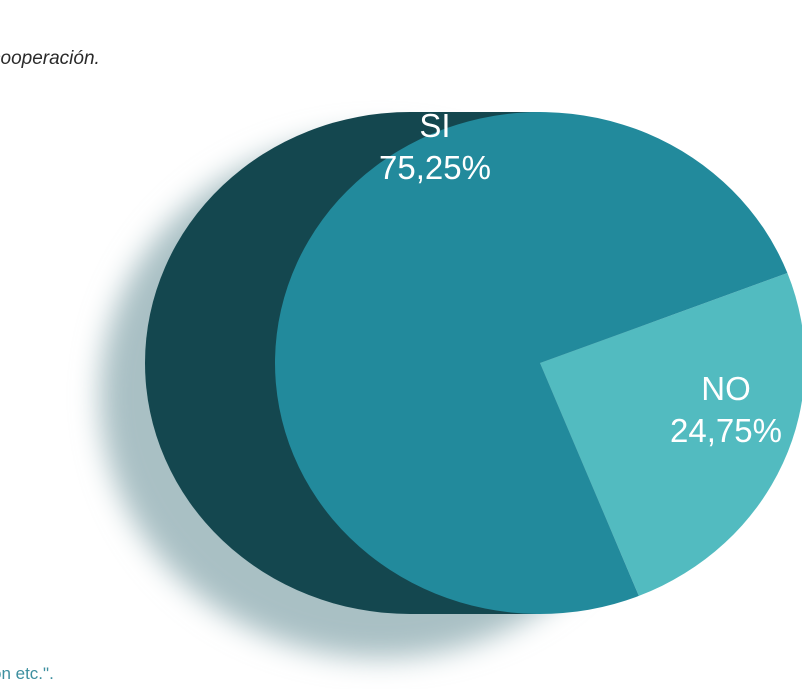 The width and height of the screenshot is (802, 689). I want to click on caption-bottom-text: ón etc."., so click(27, 673).